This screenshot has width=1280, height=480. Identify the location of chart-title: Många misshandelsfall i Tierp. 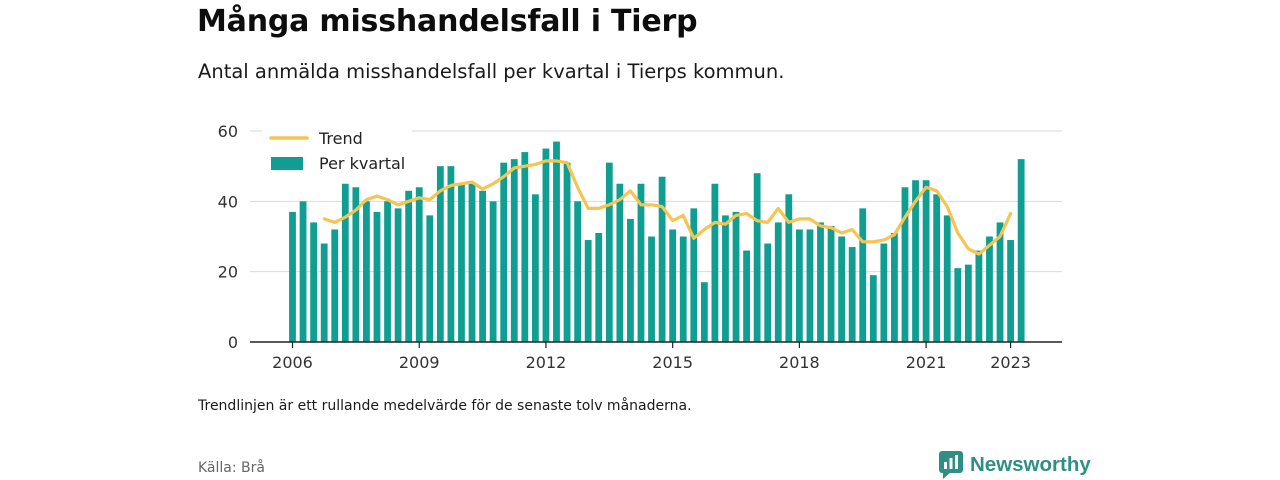
(447, 21).